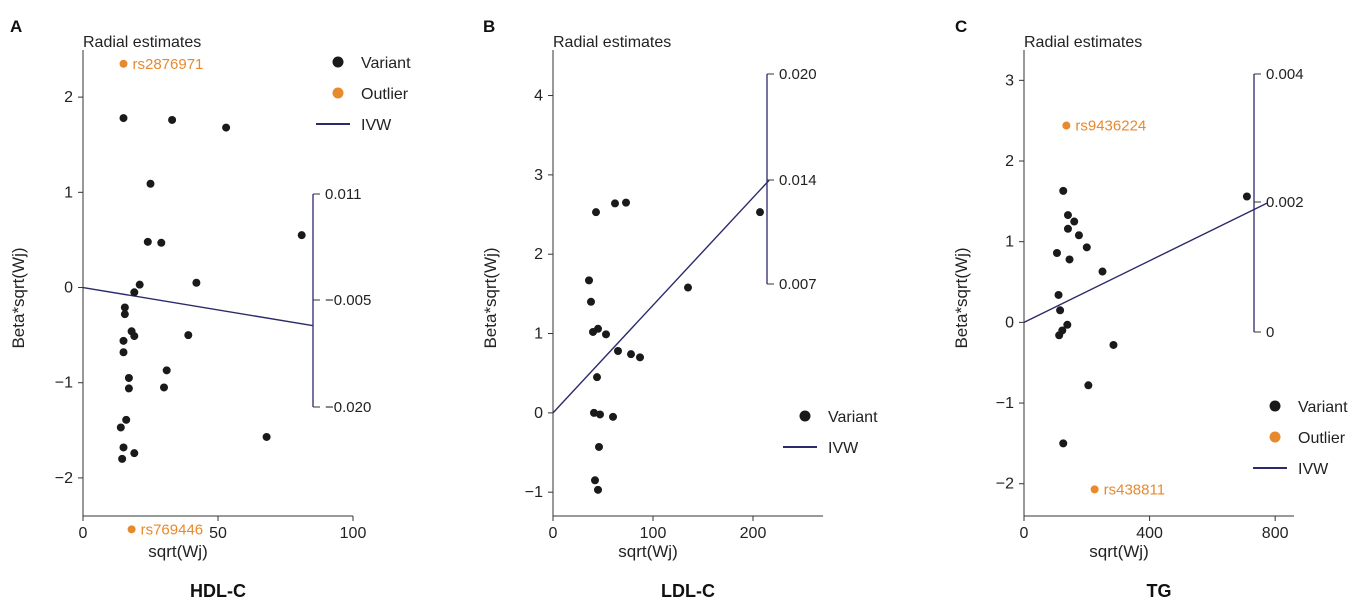 This screenshot has width=1364, height=606. I want to click on outlier-label: rs2876971, so click(168, 64).